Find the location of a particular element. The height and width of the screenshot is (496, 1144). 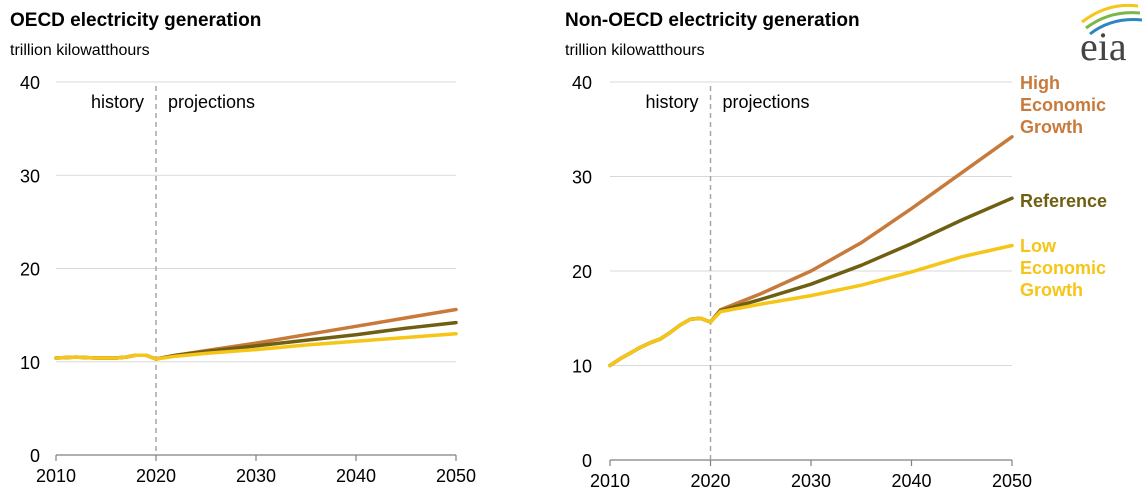

non-oecd-series-line-low is located at coordinates (811, 305).